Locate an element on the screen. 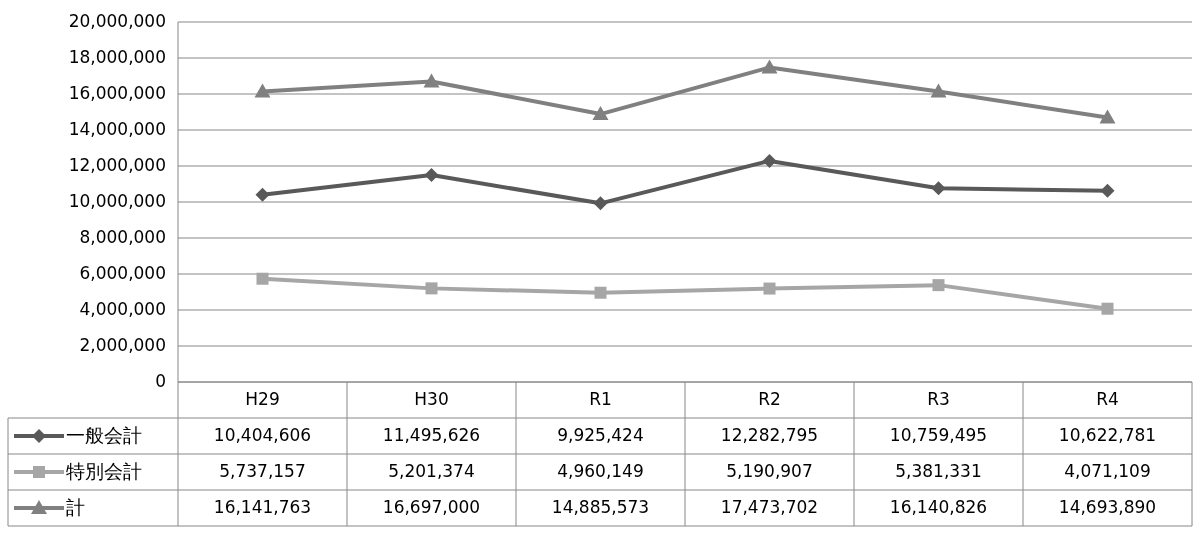  text: 17,473,702 is located at coordinates (769, 507).